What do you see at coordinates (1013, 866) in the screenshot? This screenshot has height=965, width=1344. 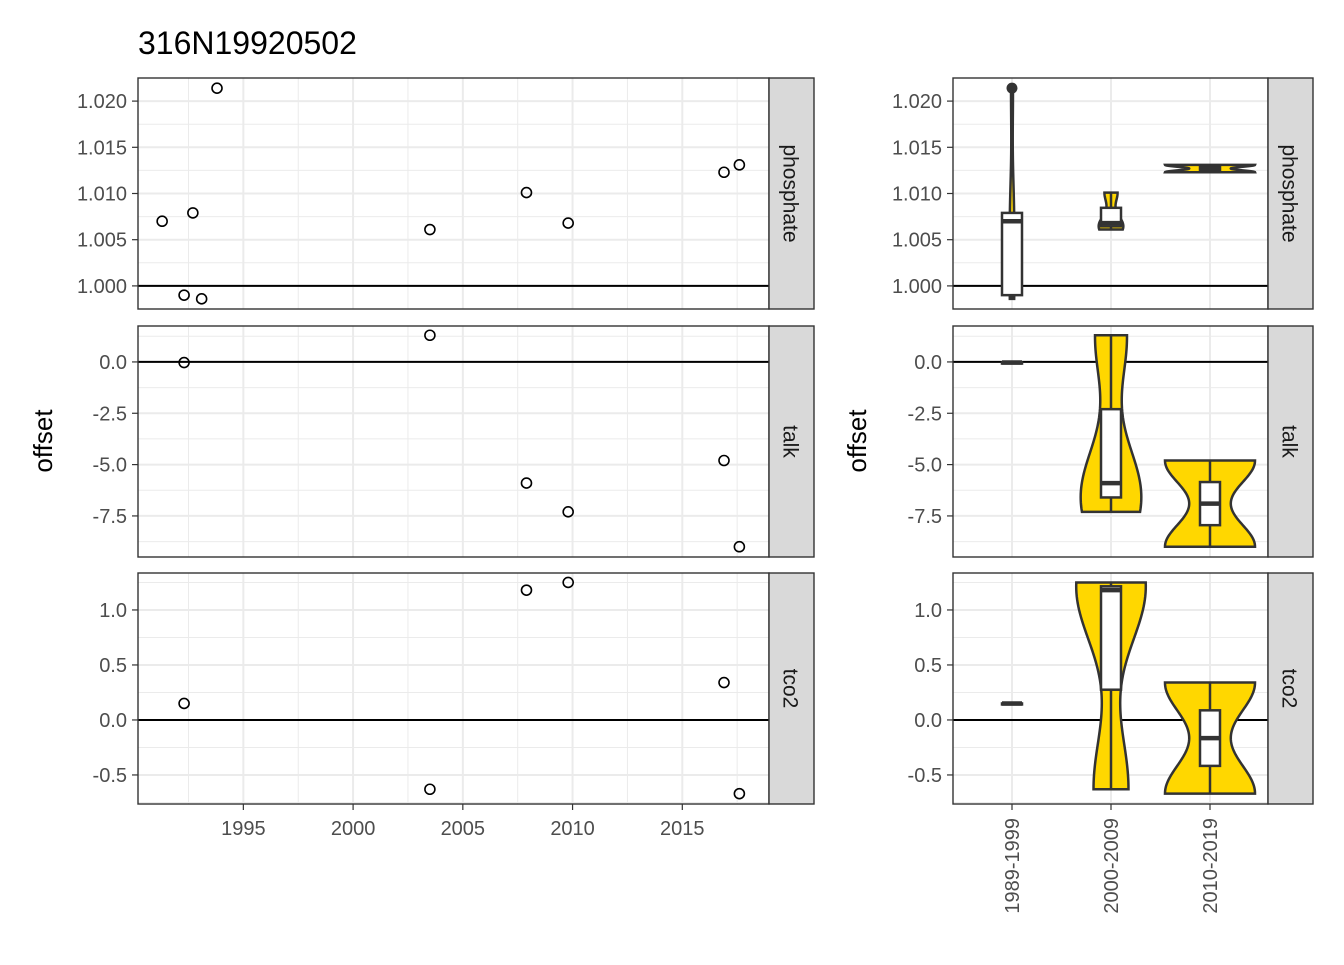 I see `x-tick-label-category: 1989-1999` at bounding box center [1013, 866].